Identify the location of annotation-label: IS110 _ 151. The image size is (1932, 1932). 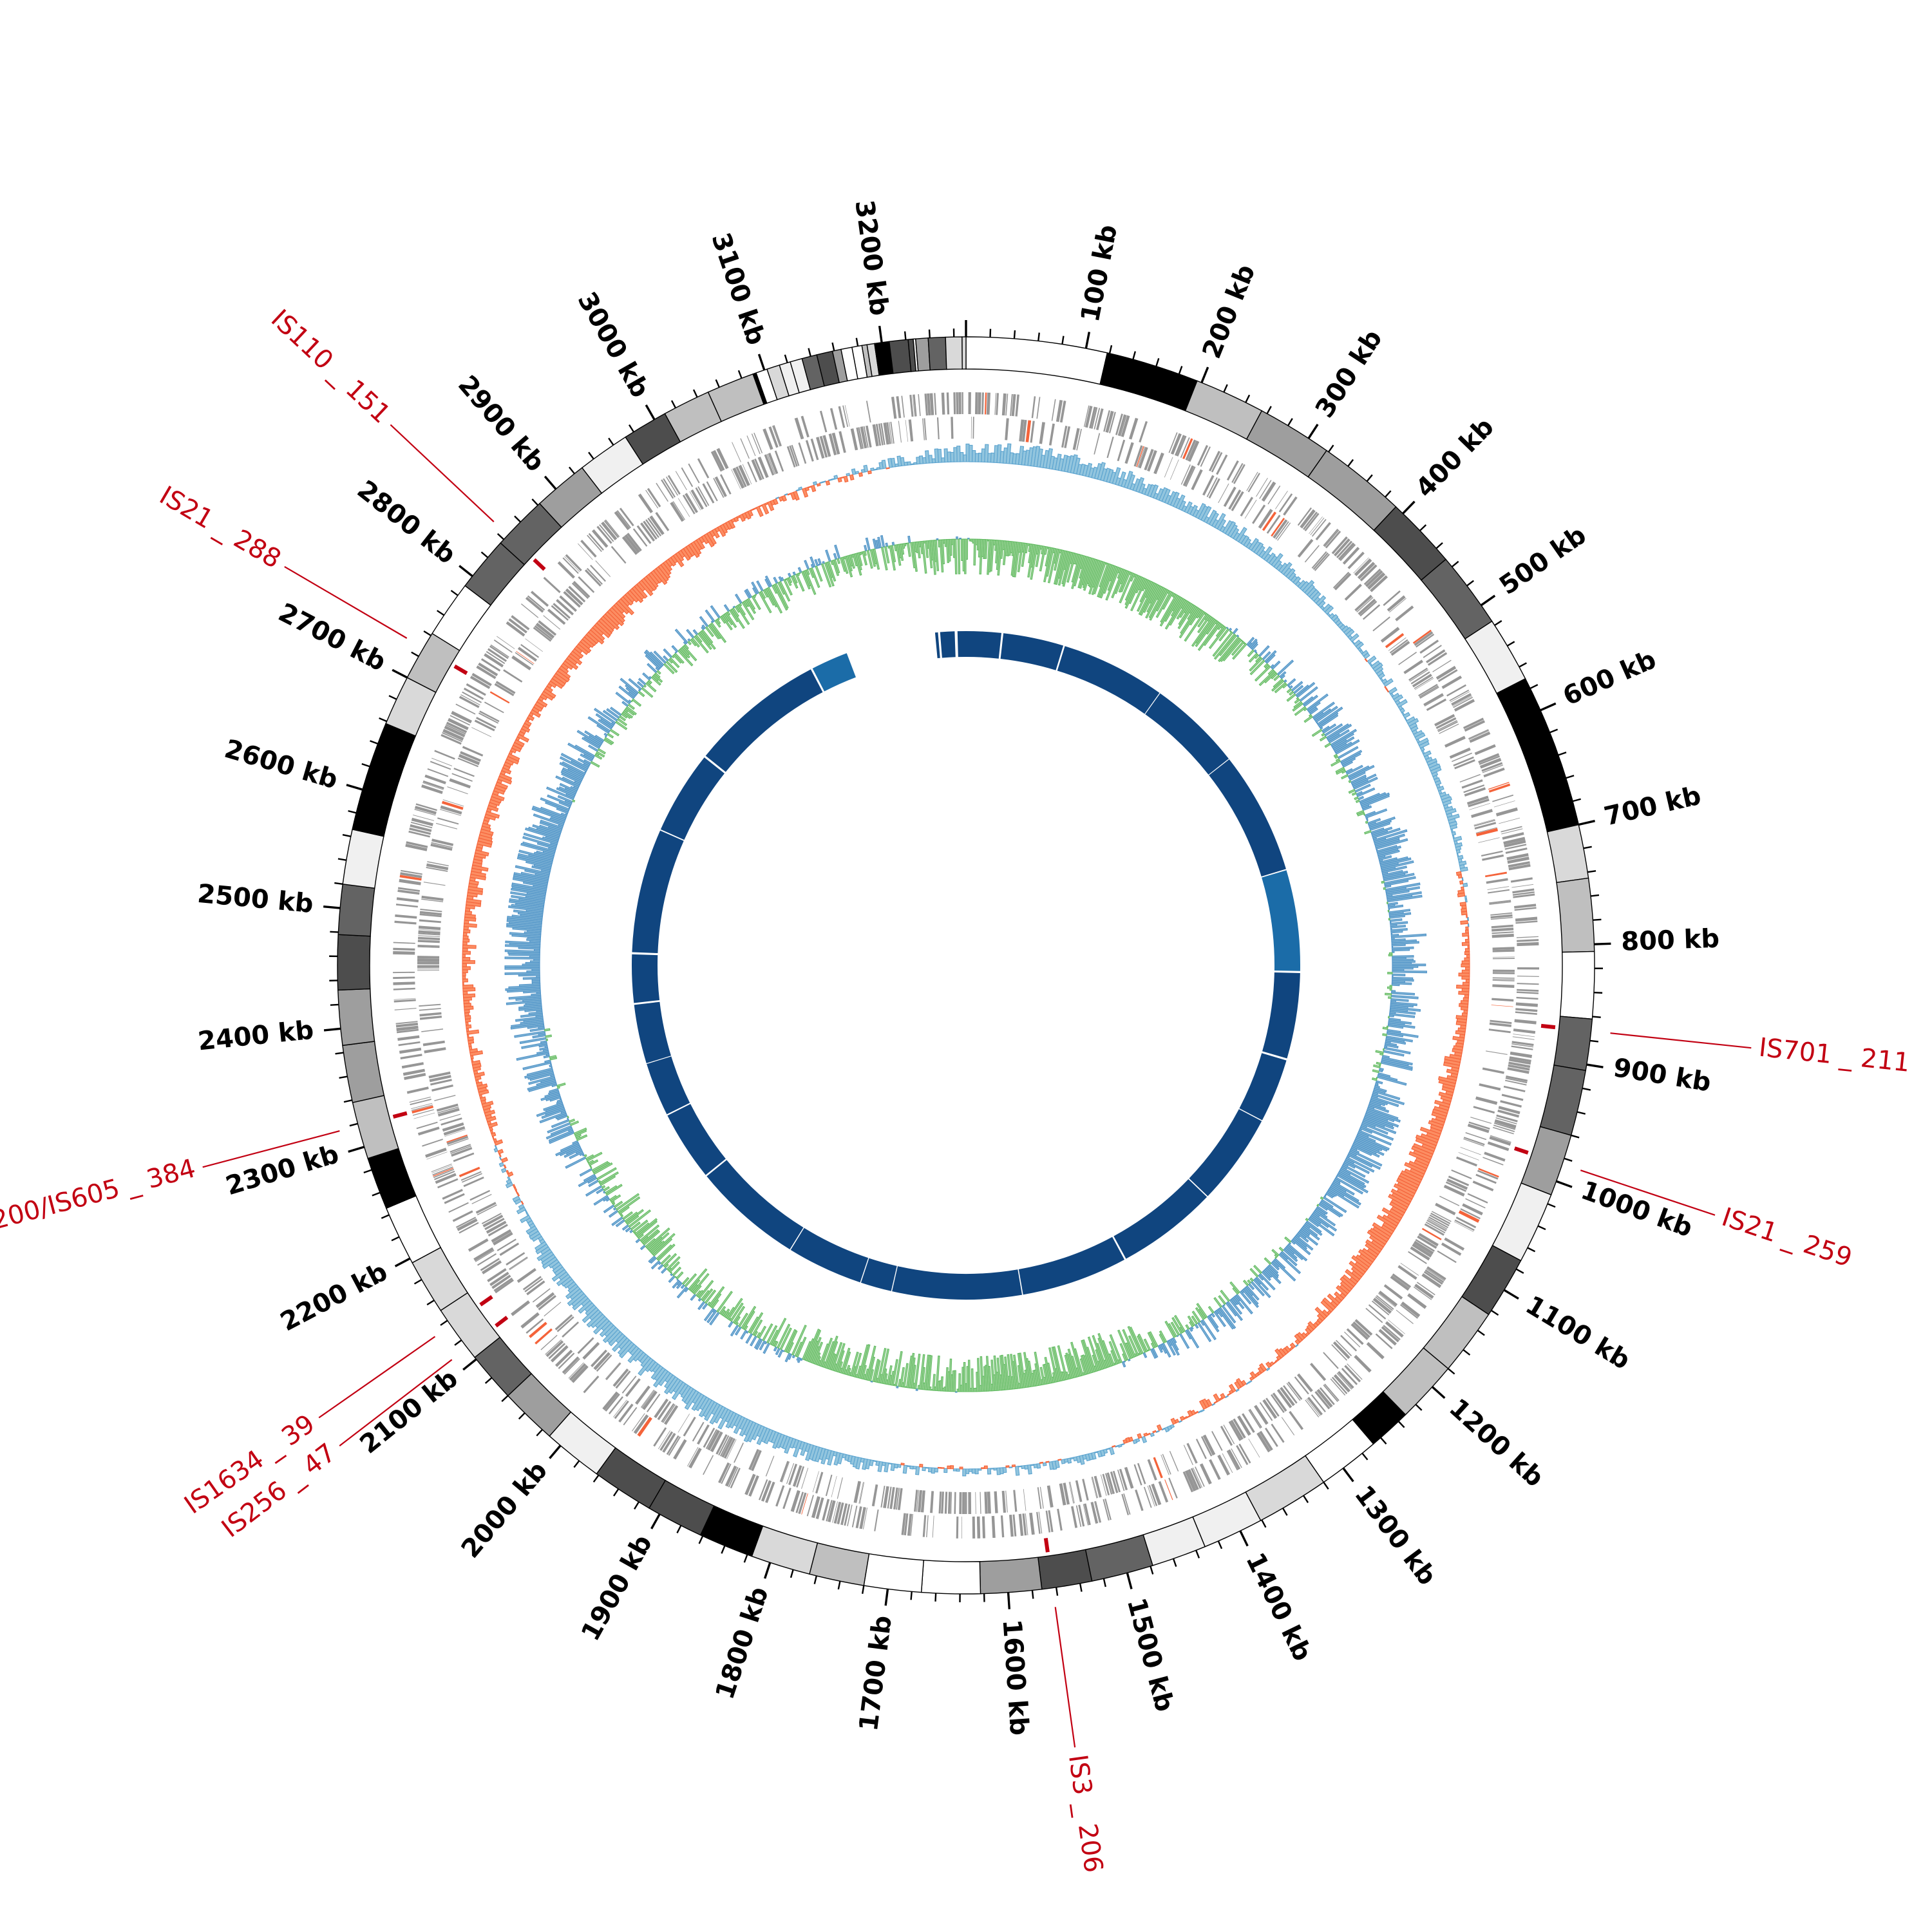
(331, 367).